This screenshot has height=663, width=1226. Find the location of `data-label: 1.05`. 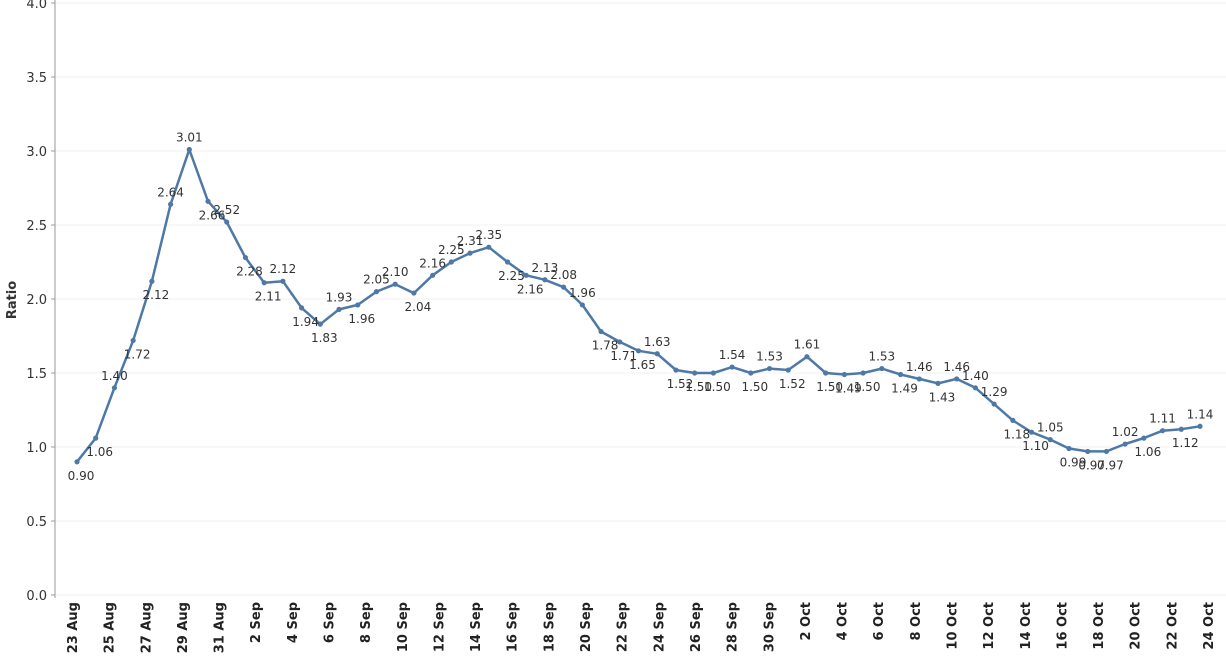

data-label: 1.05 is located at coordinates (1050, 428).